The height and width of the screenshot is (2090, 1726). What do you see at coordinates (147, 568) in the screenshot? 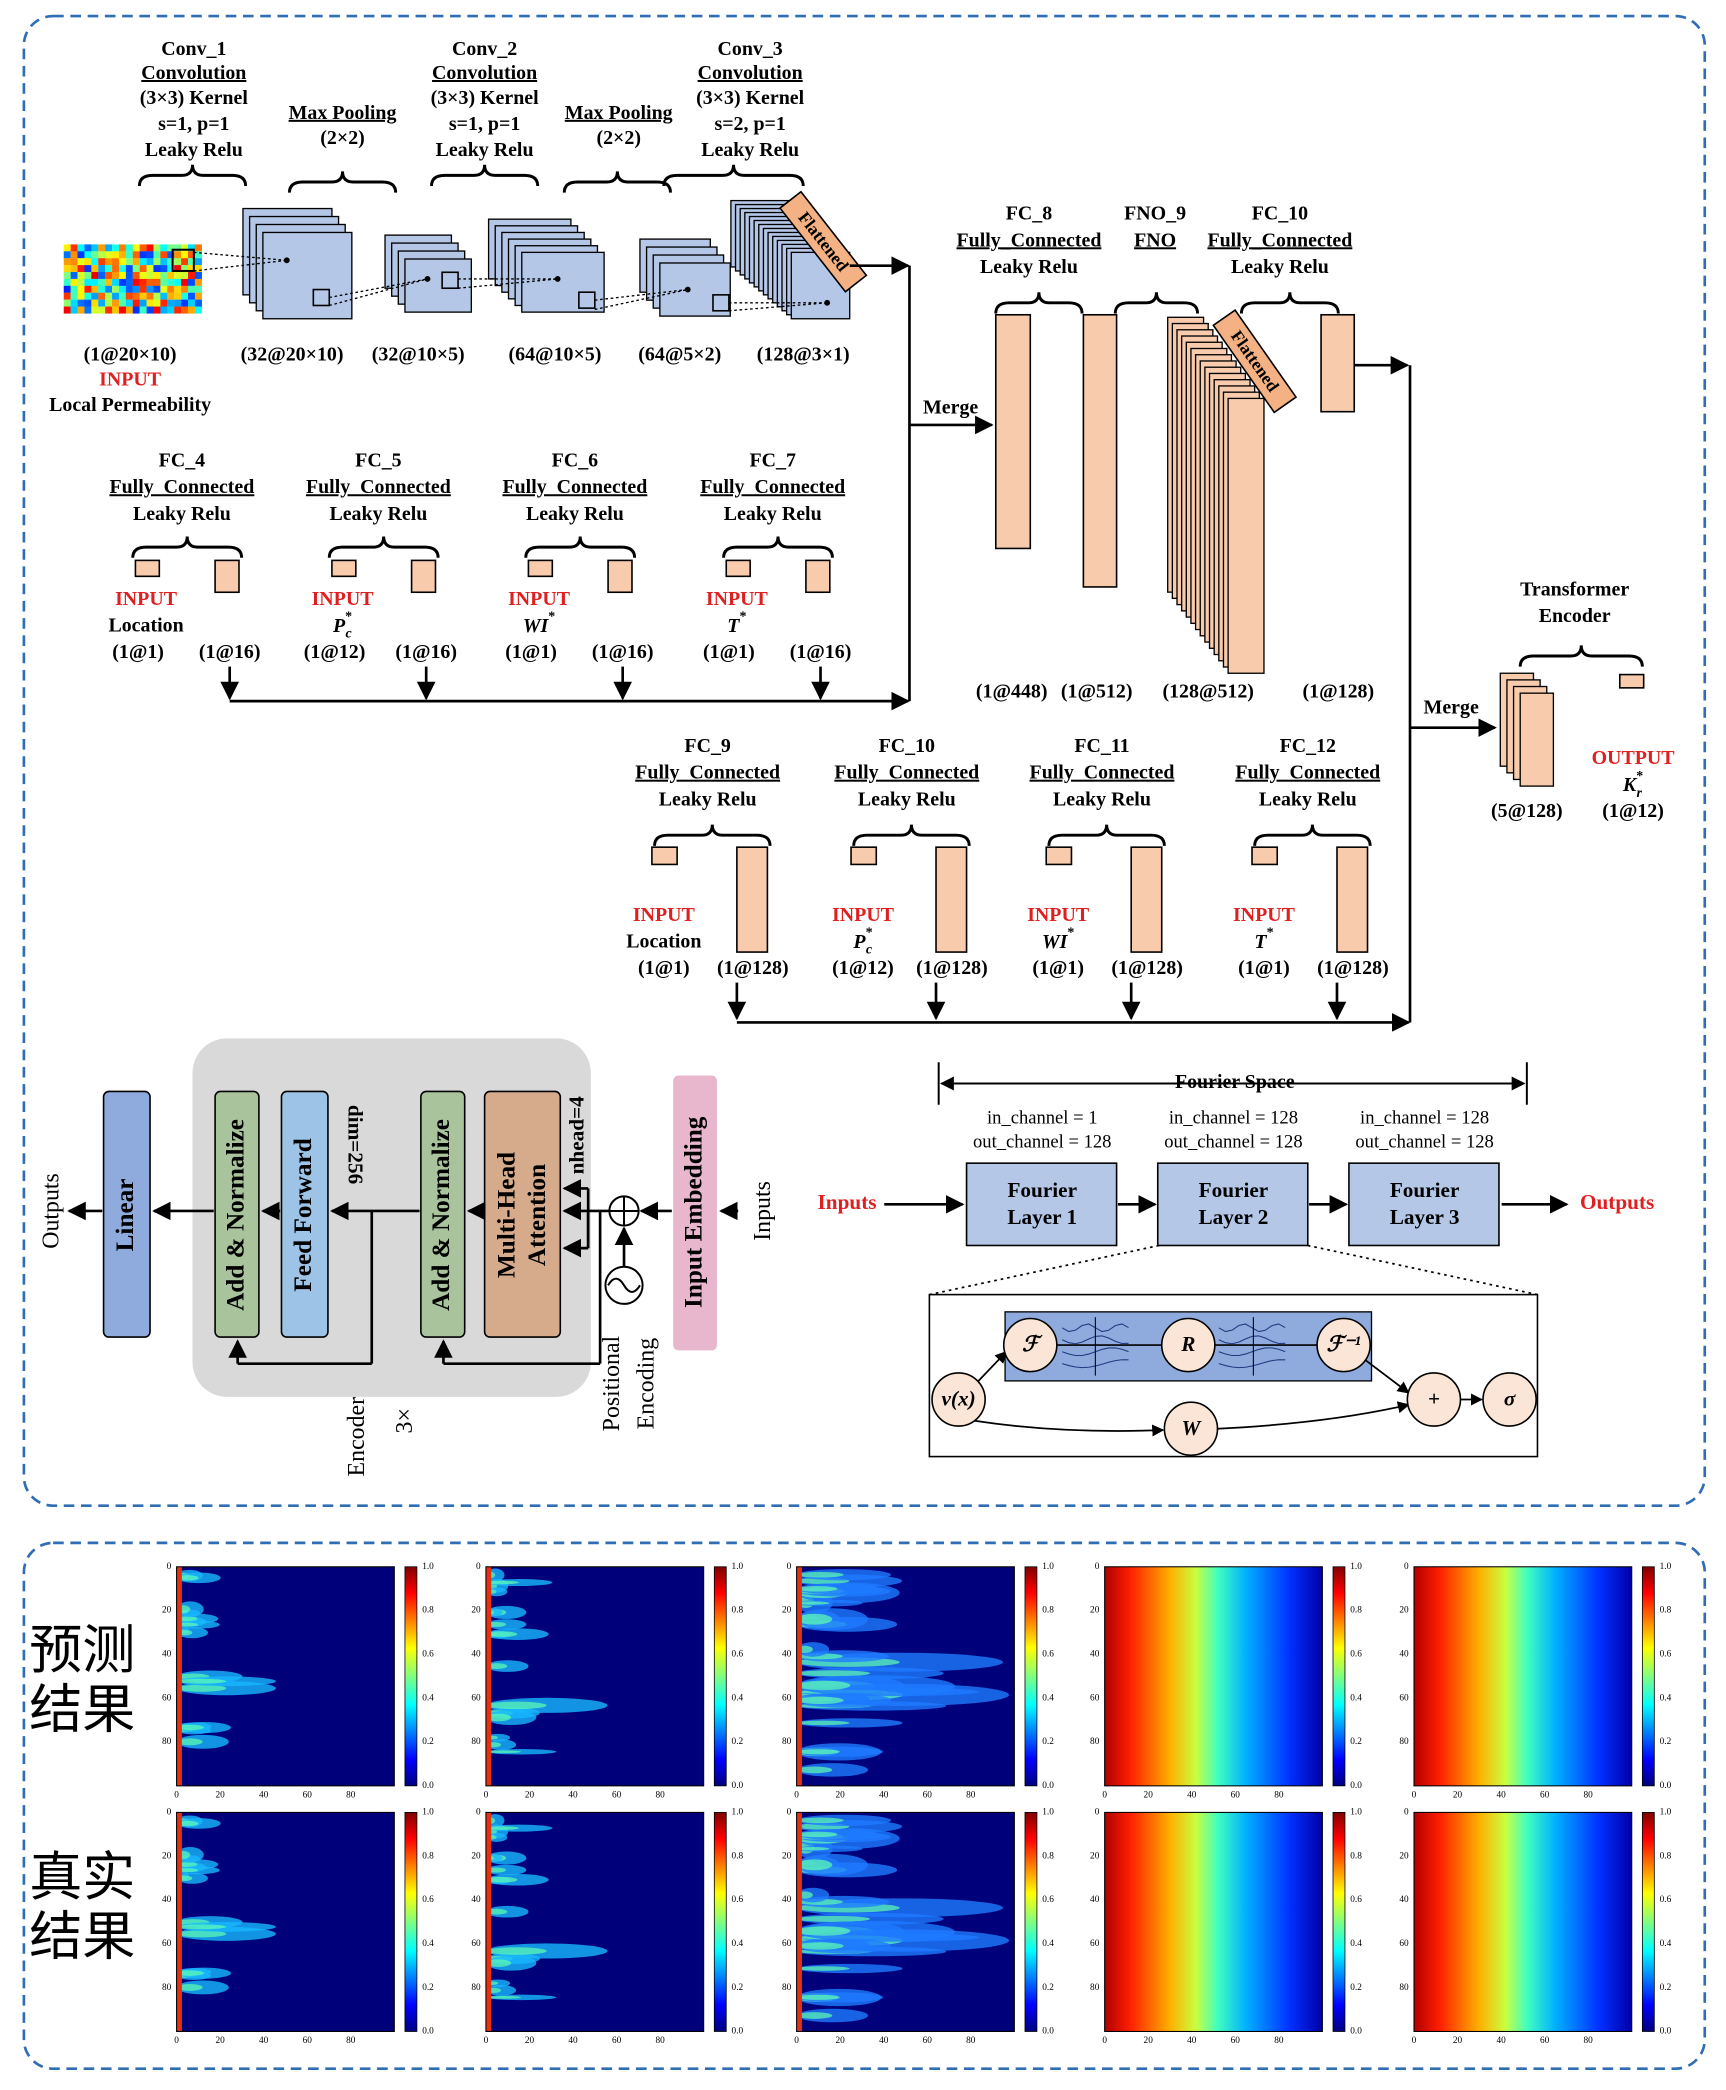
I see `input-vector` at bounding box center [147, 568].